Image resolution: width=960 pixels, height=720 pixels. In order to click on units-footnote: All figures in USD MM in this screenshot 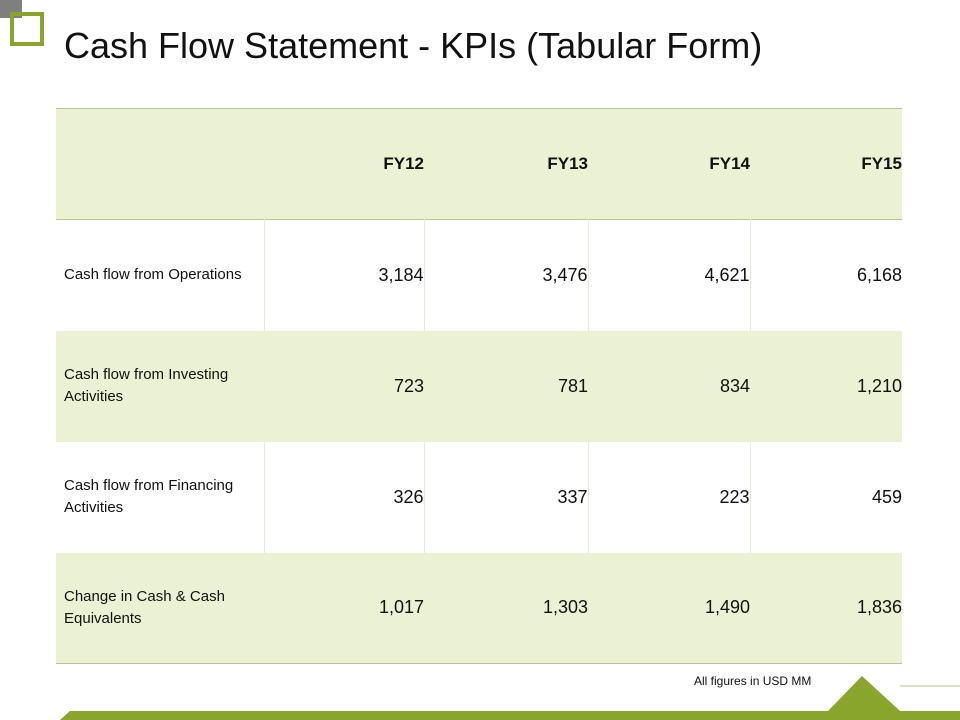, I will do `click(753, 681)`.